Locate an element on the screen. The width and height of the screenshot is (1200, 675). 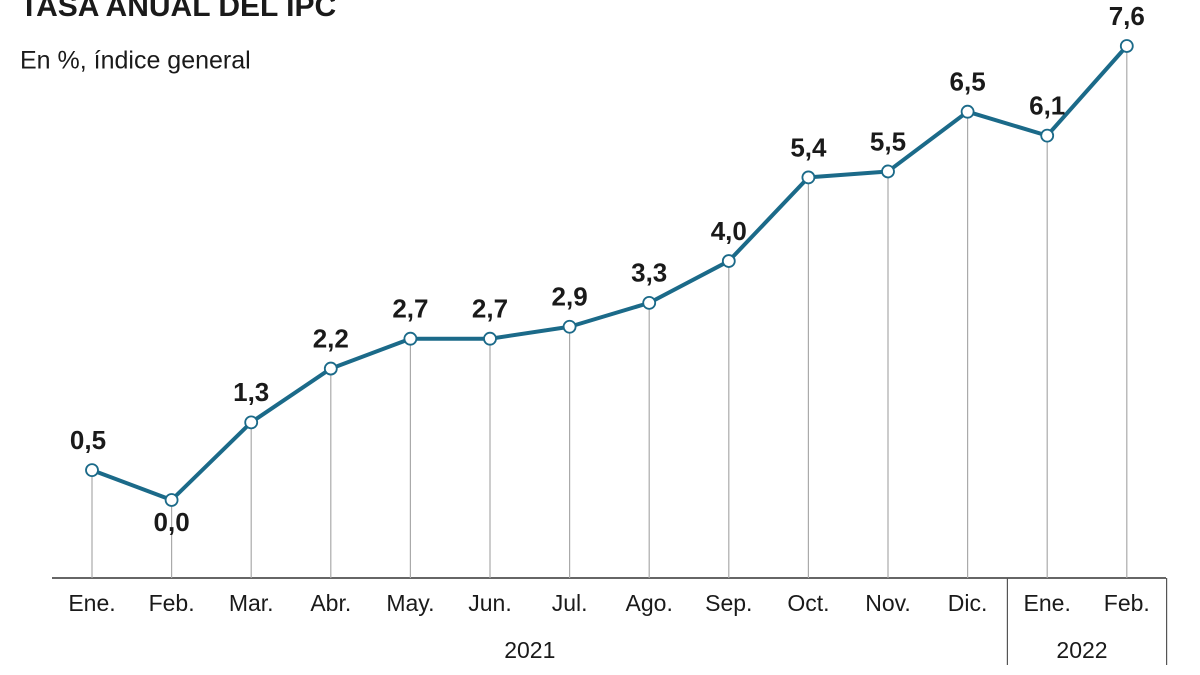
x-tick-label: Jun. is located at coordinates (489, 603).